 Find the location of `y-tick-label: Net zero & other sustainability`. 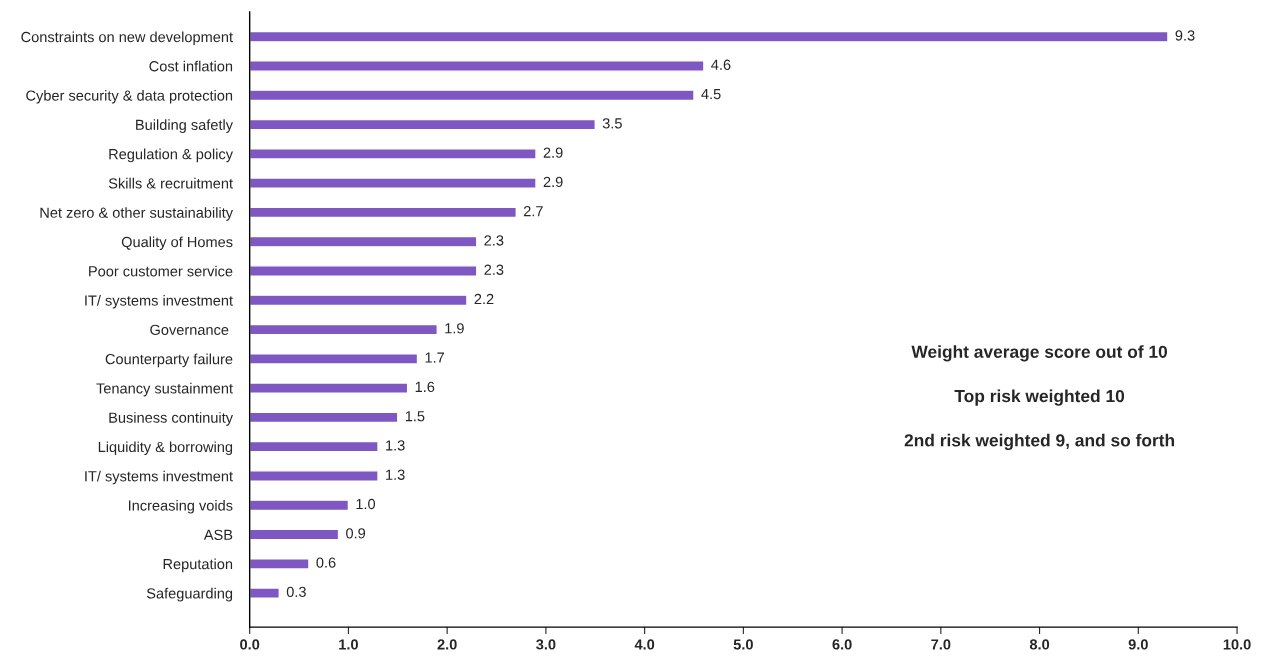

y-tick-label: Net zero & other sustainability is located at coordinates (136, 214).